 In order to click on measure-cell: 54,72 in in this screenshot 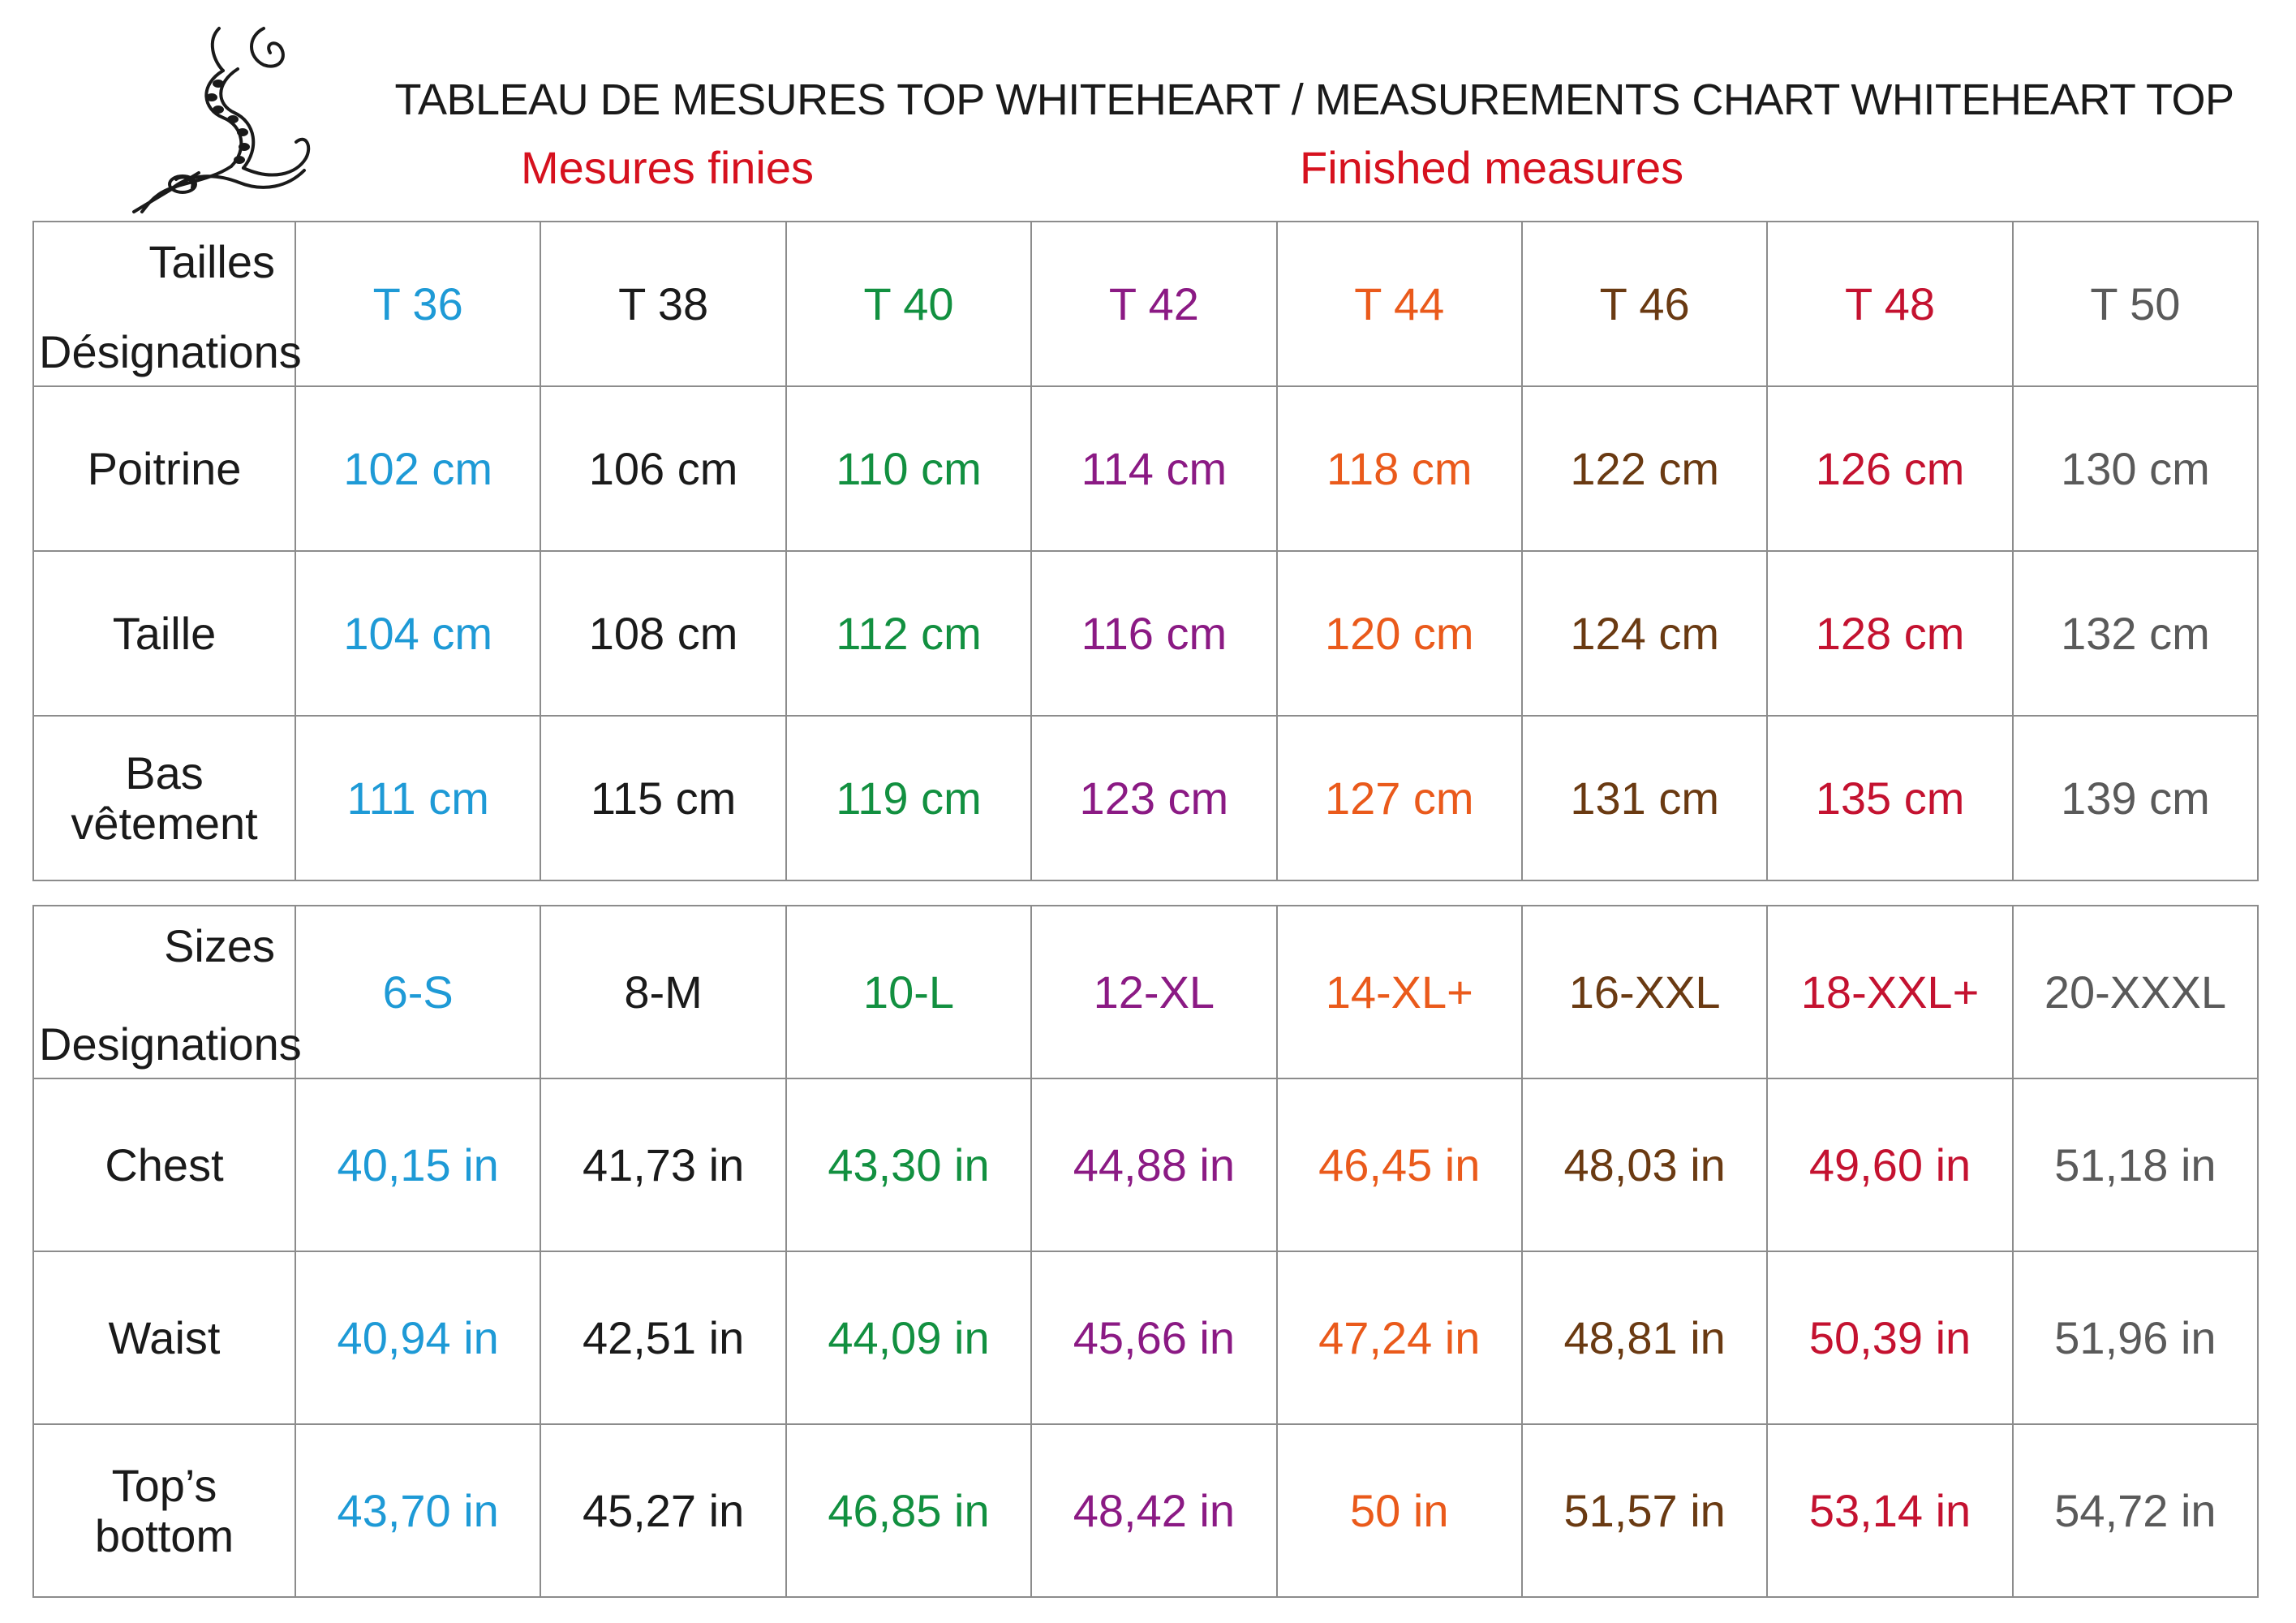, I will do `click(2135, 1510)`.